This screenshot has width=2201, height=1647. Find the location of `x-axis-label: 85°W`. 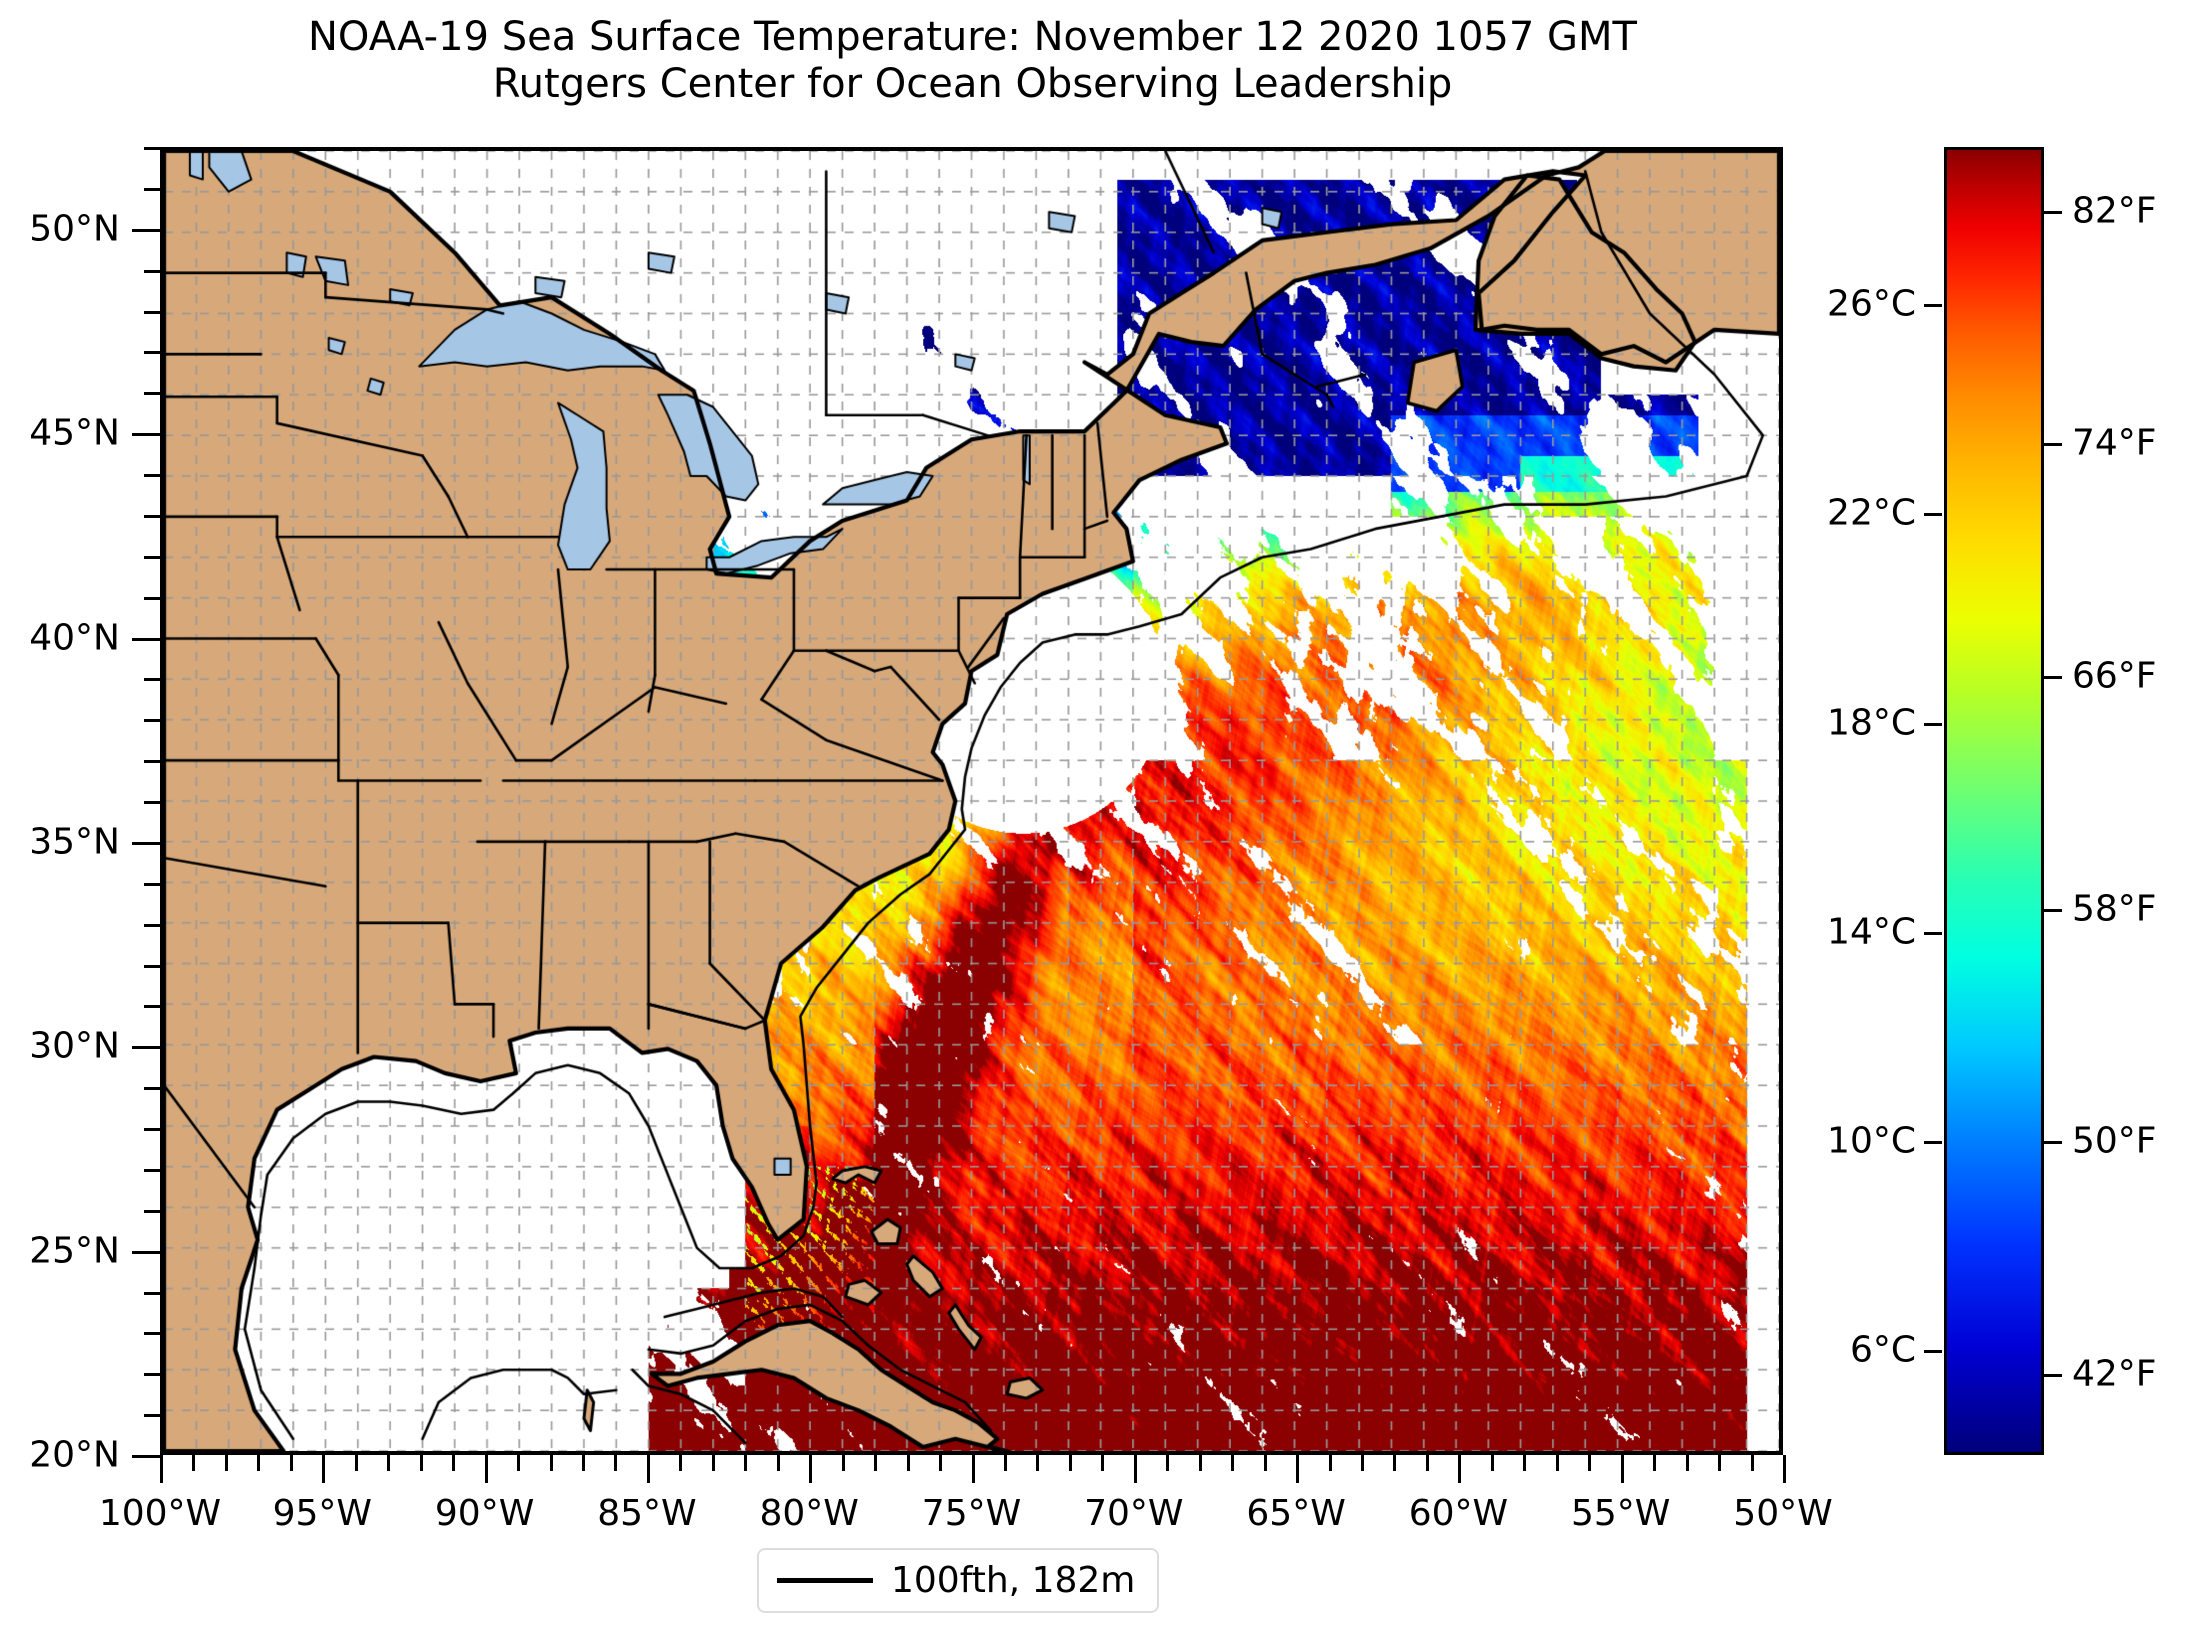

x-axis-label: 85°W is located at coordinates (647, 1513).